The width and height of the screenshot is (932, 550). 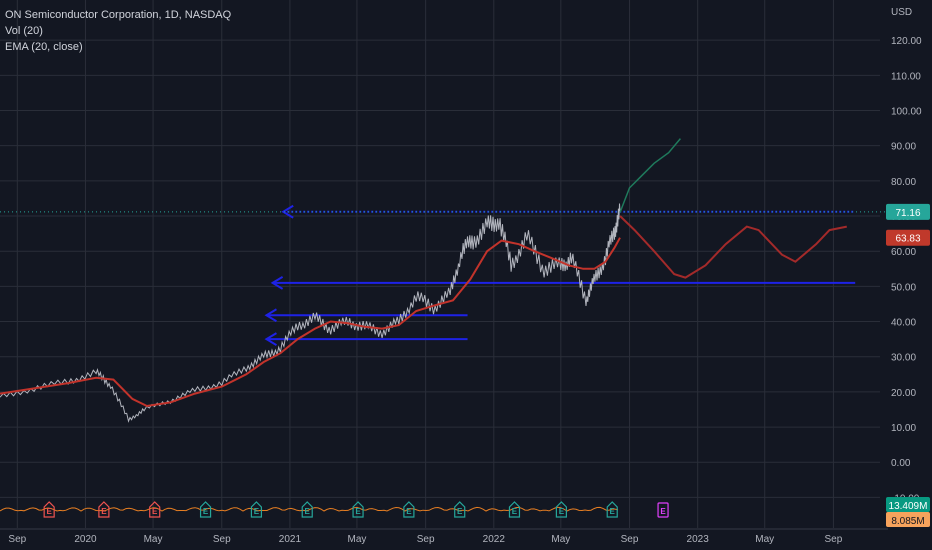 What do you see at coordinates (698, 539) in the screenshot?
I see `x-tick-label: 2023` at bounding box center [698, 539].